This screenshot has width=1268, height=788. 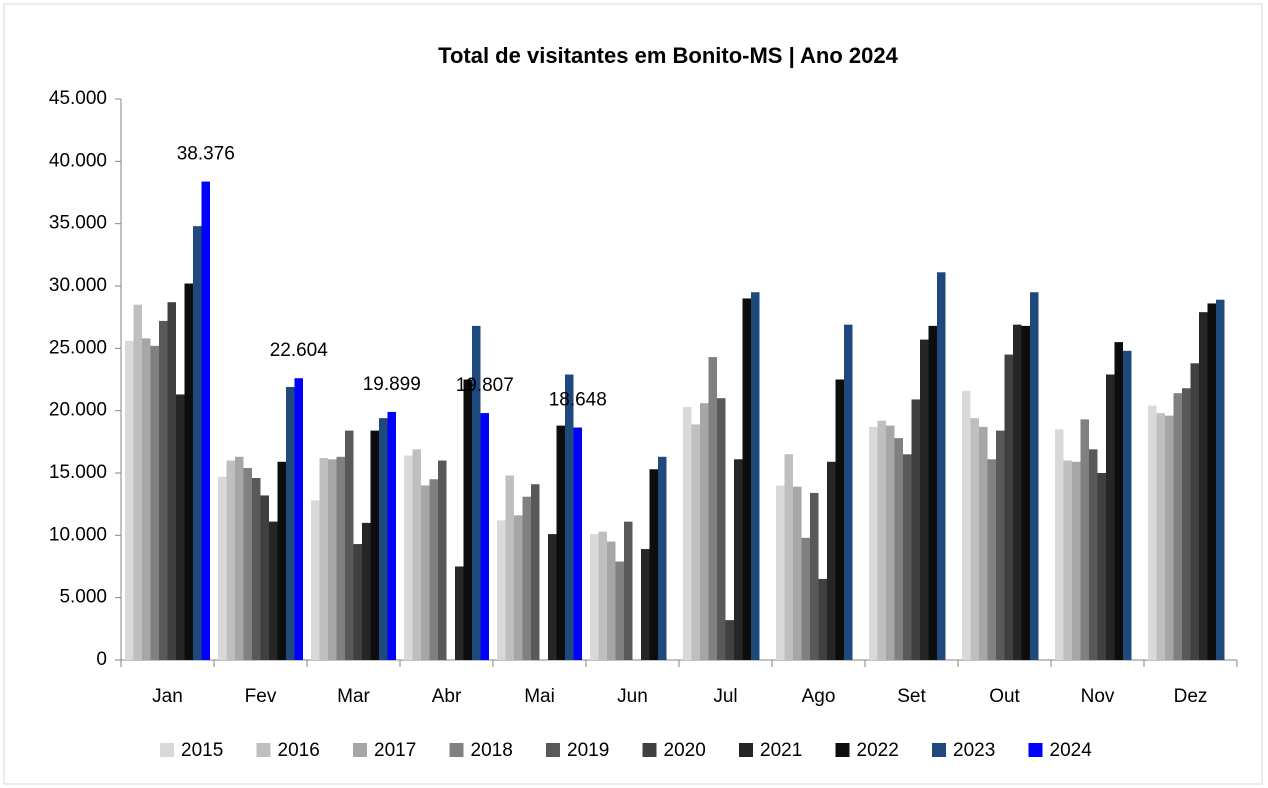 I want to click on legend-label: 2024, so click(x=1071, y=750).